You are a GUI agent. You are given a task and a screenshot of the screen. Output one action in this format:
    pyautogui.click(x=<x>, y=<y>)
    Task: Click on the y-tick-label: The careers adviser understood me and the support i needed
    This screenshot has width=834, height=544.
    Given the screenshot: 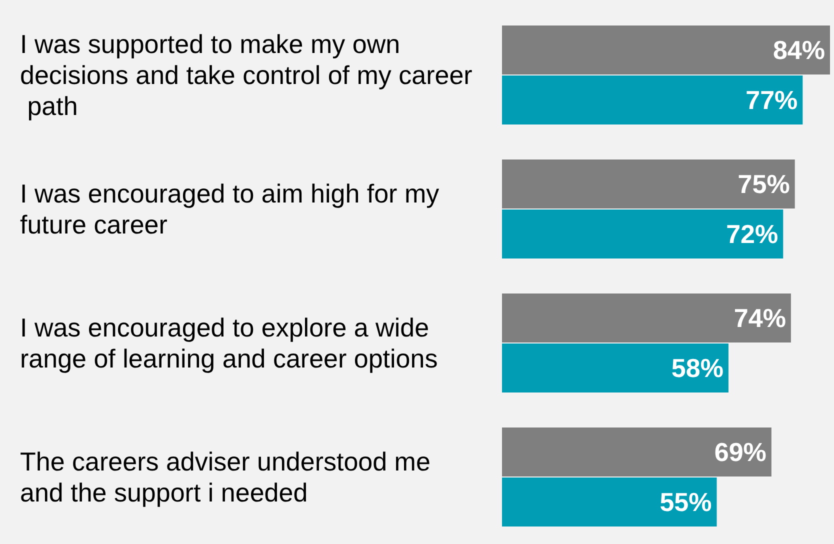 What is the action you would take?
    pyautogui.click(x=229, y=477)
    